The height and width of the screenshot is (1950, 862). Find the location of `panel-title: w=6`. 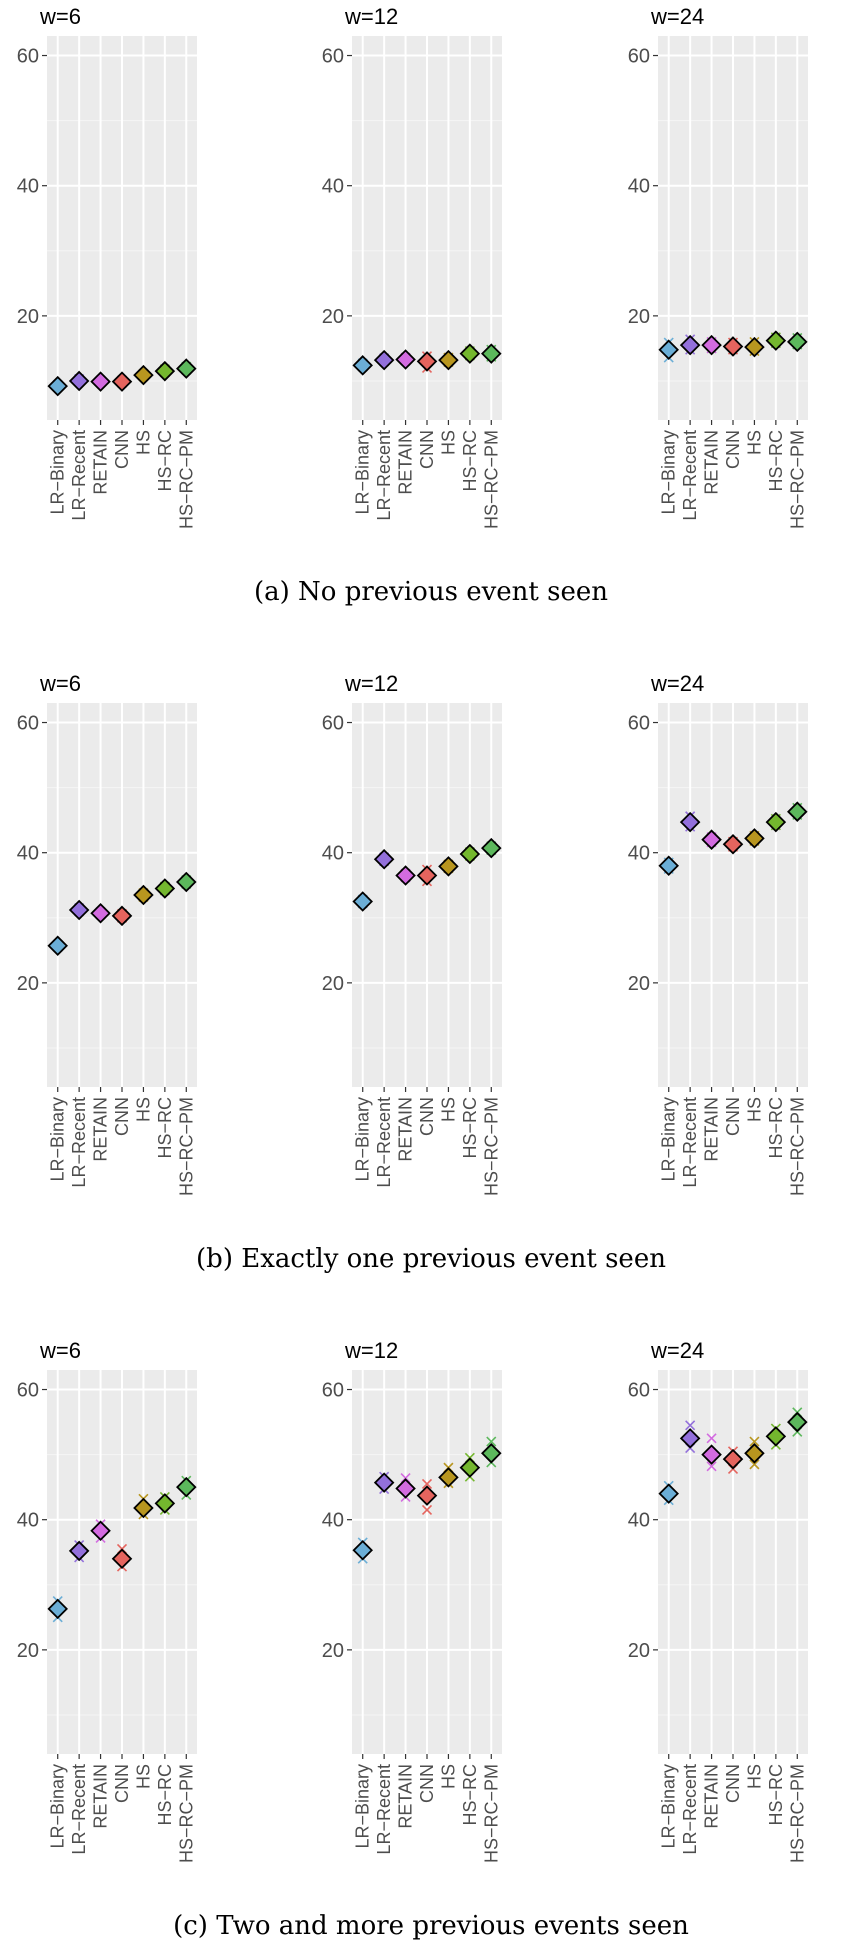

panel-title: w=6 is located at coordinates (60, 16).